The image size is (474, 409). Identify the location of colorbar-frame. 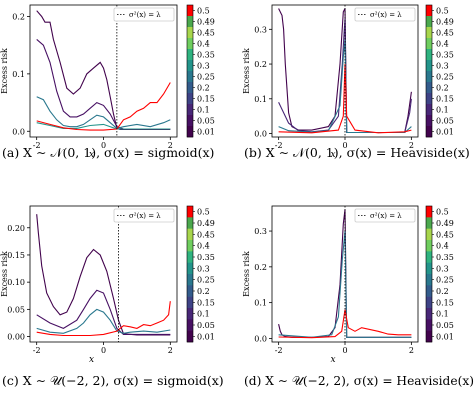
(190, 274).